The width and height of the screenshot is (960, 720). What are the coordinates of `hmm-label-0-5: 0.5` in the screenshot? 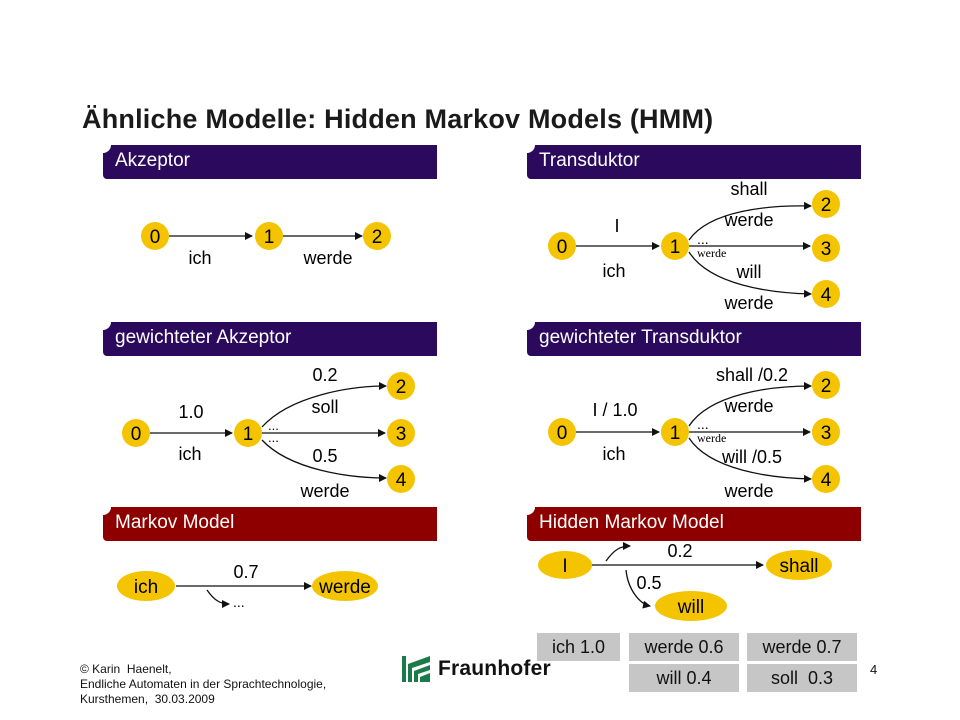 It's located at (648, 583).